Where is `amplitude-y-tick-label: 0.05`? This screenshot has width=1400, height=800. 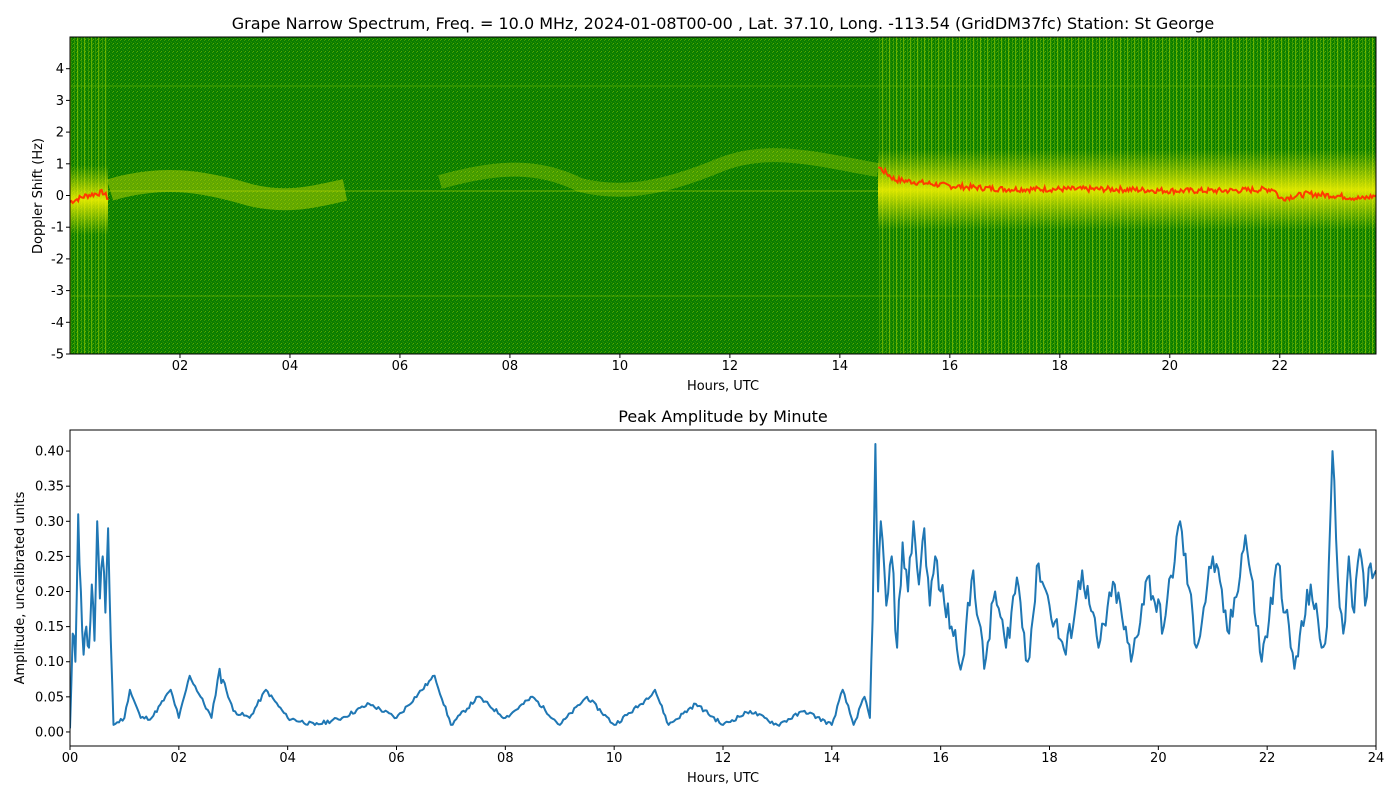
amplitude-y-tick-label: 0.05 is located at coordinates (49, 697).